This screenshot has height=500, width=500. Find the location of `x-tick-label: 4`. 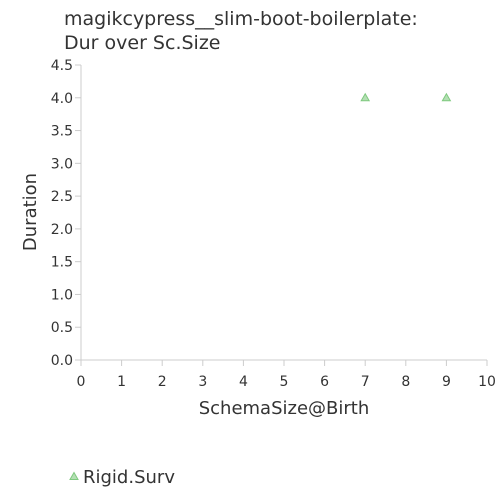

x-tick-label: 4 is located at coordinates (243, 382).